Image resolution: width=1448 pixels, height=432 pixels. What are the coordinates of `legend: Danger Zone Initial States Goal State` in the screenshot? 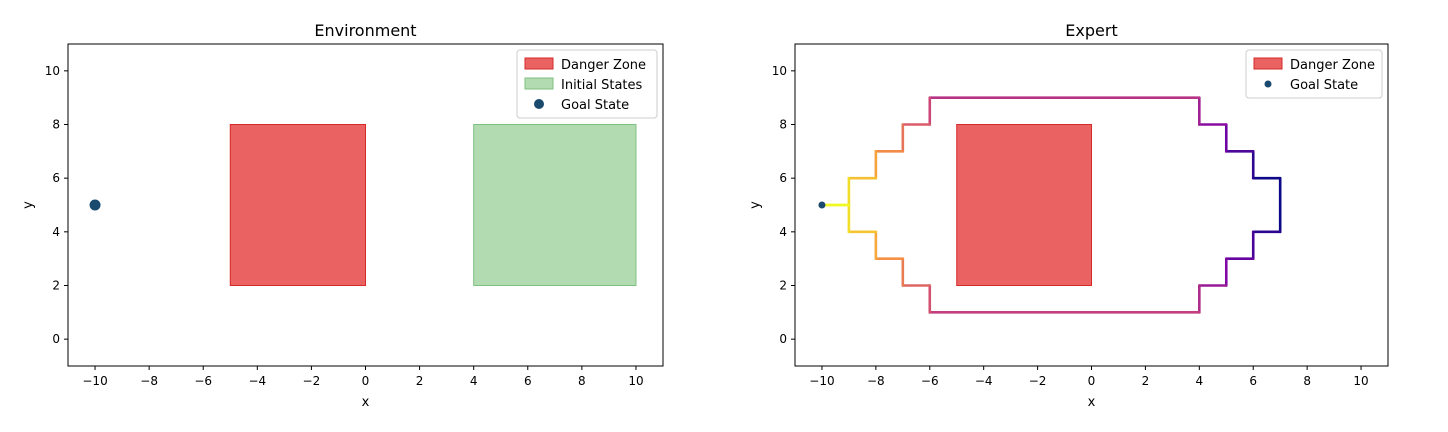 It's located at (587, 84).